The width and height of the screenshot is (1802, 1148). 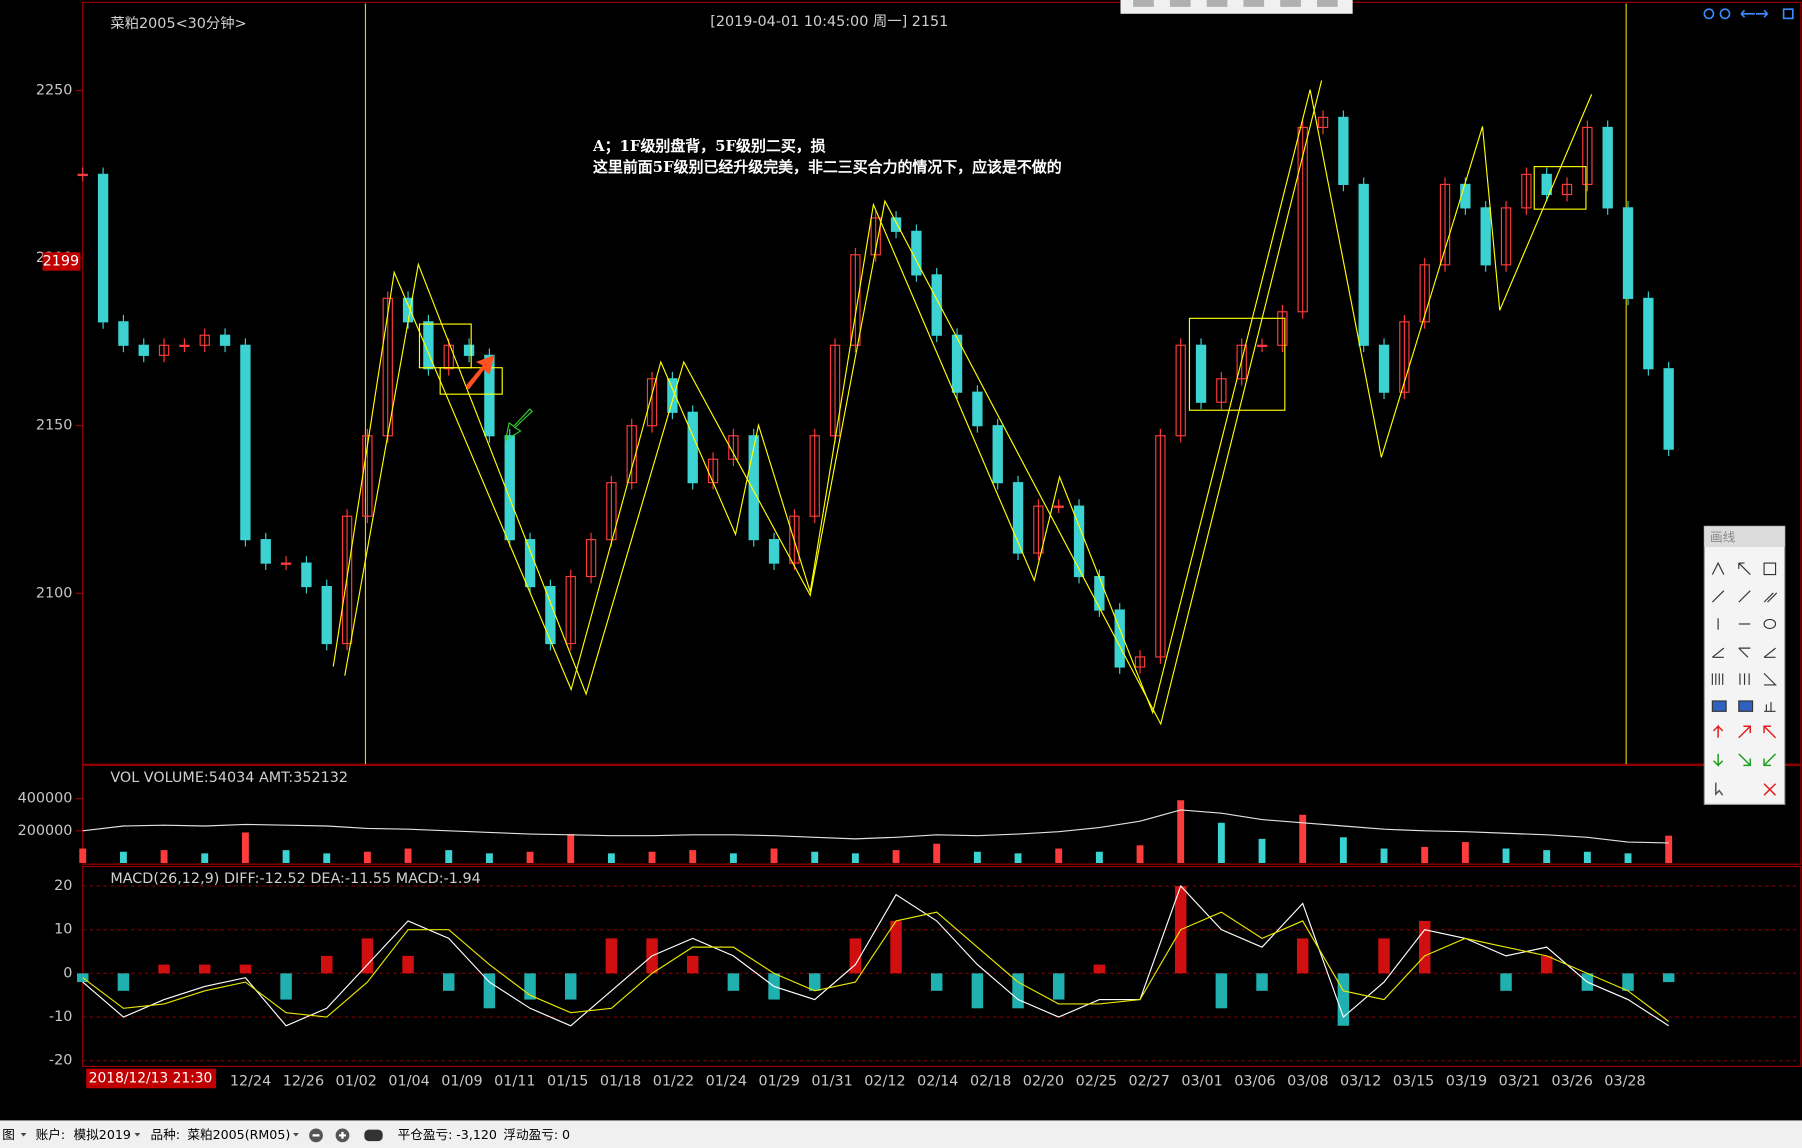 What do you see at coordinates (1770, 707) in the screenshot?
I see `tool-bars` at bounding box center [1770, 707].